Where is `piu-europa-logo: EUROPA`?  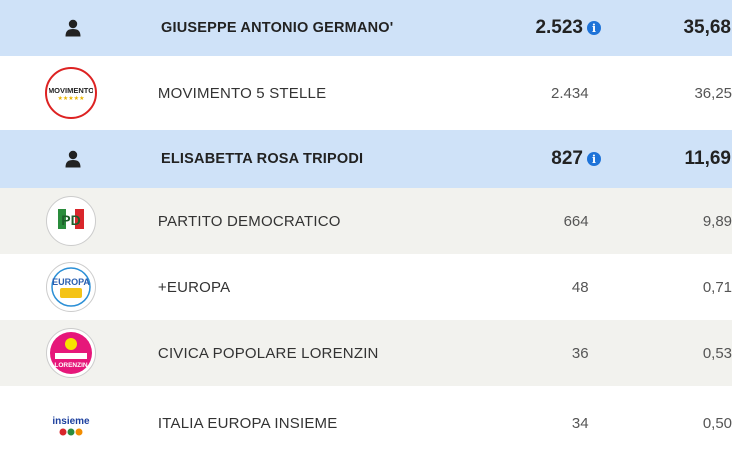 piu-europa-logo: EUROPA is located at coordinates (71, 287).